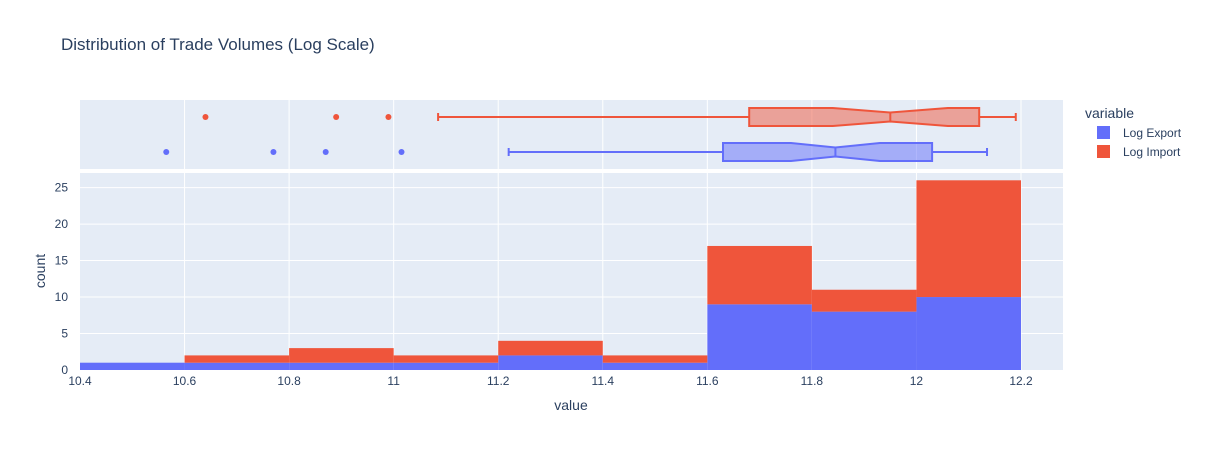 The width and height of the screenshot is (1208, 450). Describe the element at coordinates (498, 381) in the screenshot. I see `x-tick-label: 11.2` at that location.